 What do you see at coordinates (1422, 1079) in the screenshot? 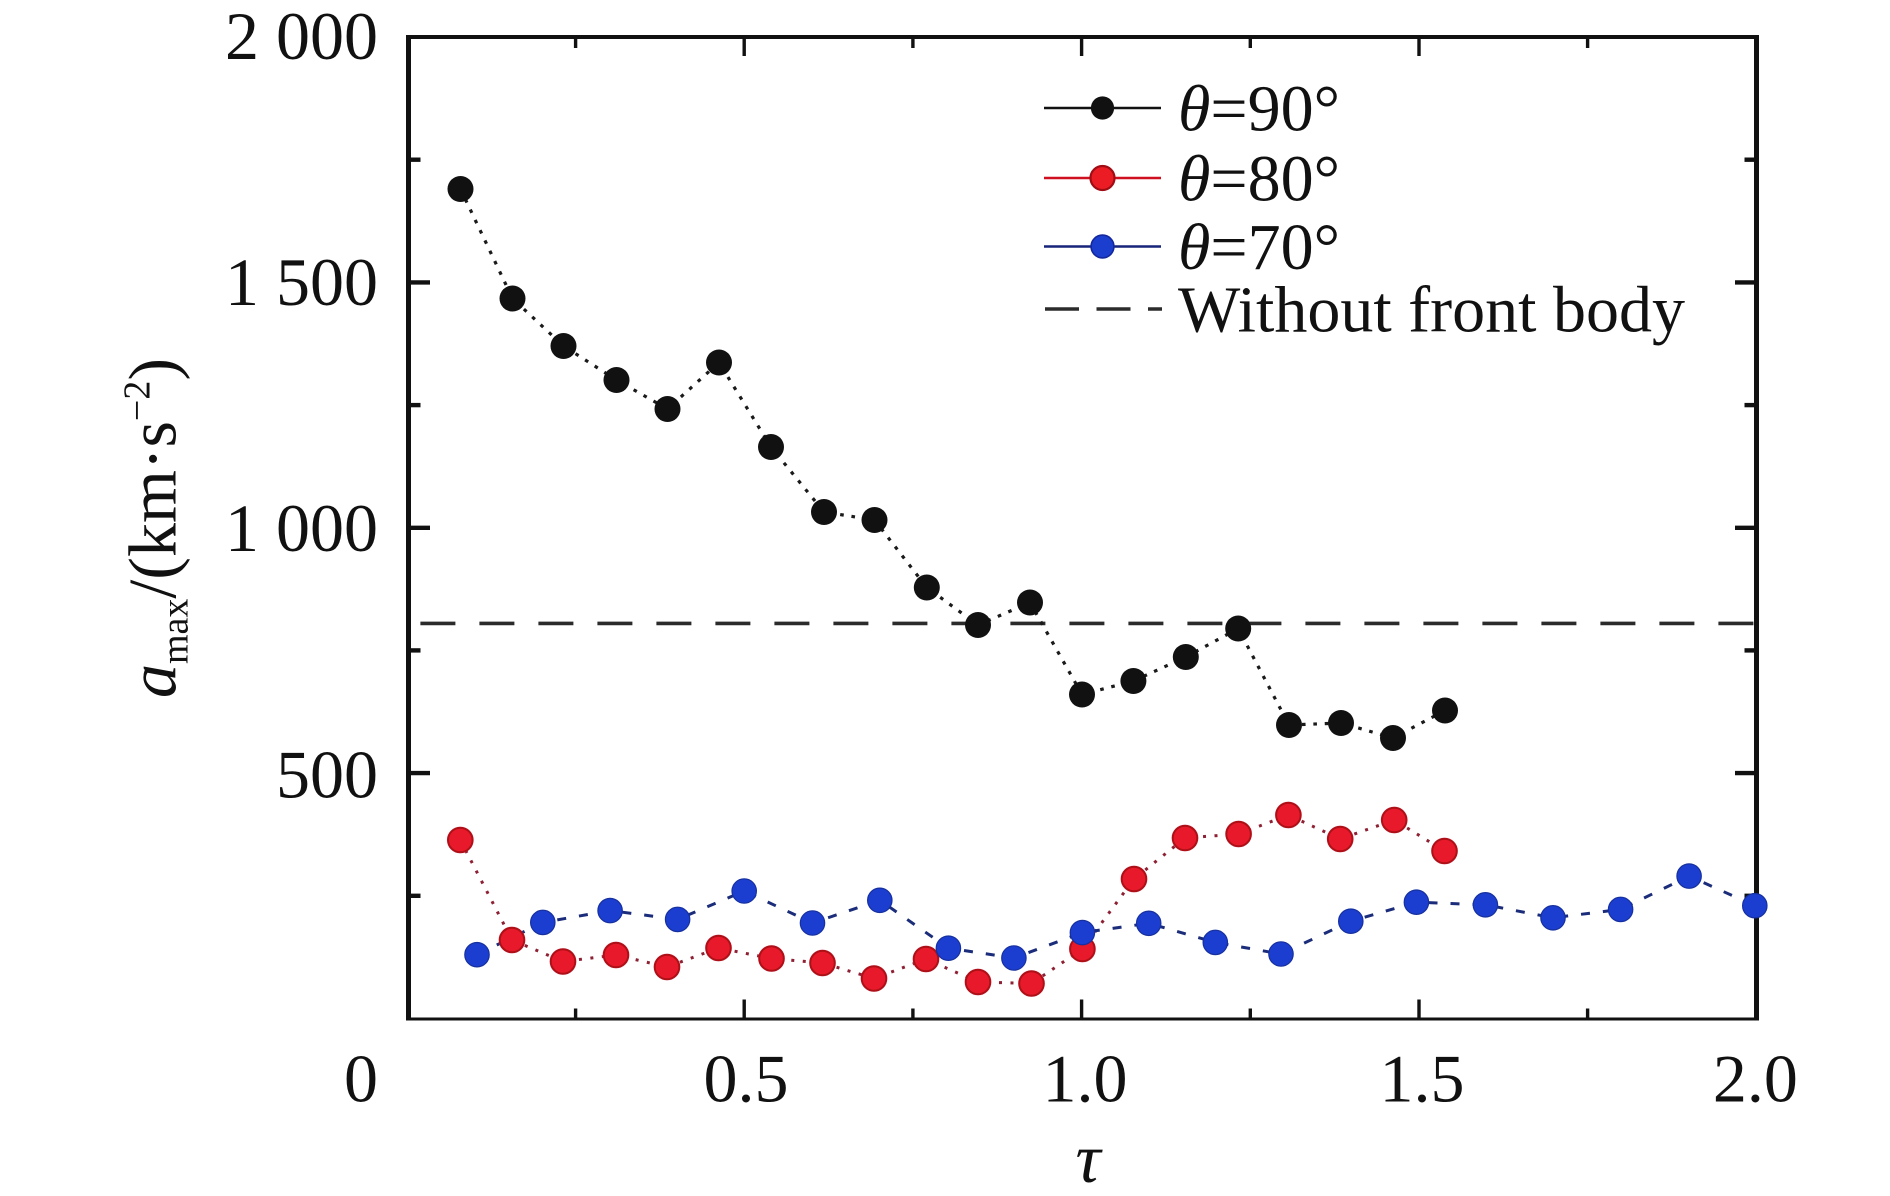
I see `svg-text: 1.5` at bounding box center [1422, 1079].